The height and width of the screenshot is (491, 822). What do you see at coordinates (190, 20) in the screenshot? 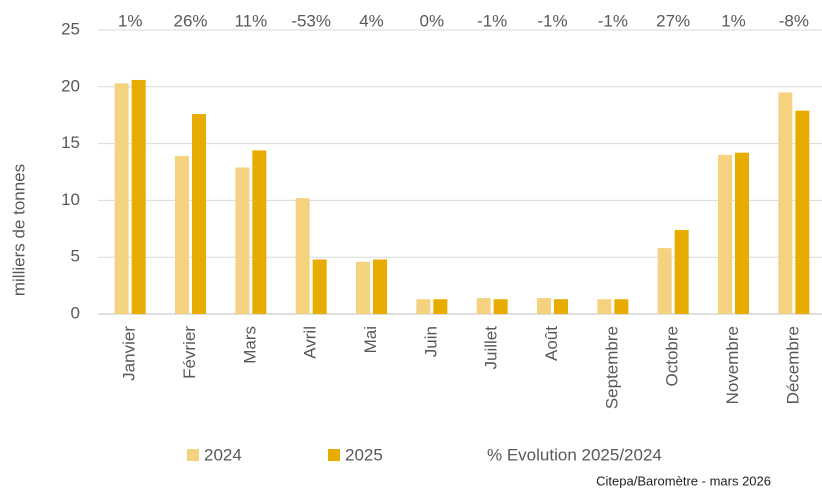
I see `evolution-label: 26%` at bounding box center [190, 20].